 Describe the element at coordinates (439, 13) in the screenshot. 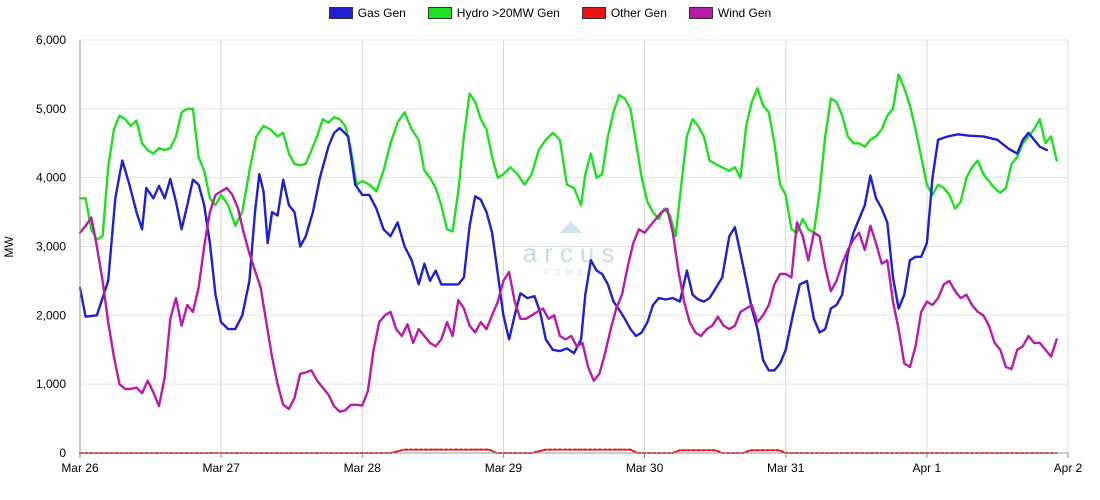

I see `legend-swatch-hydro` at that location.